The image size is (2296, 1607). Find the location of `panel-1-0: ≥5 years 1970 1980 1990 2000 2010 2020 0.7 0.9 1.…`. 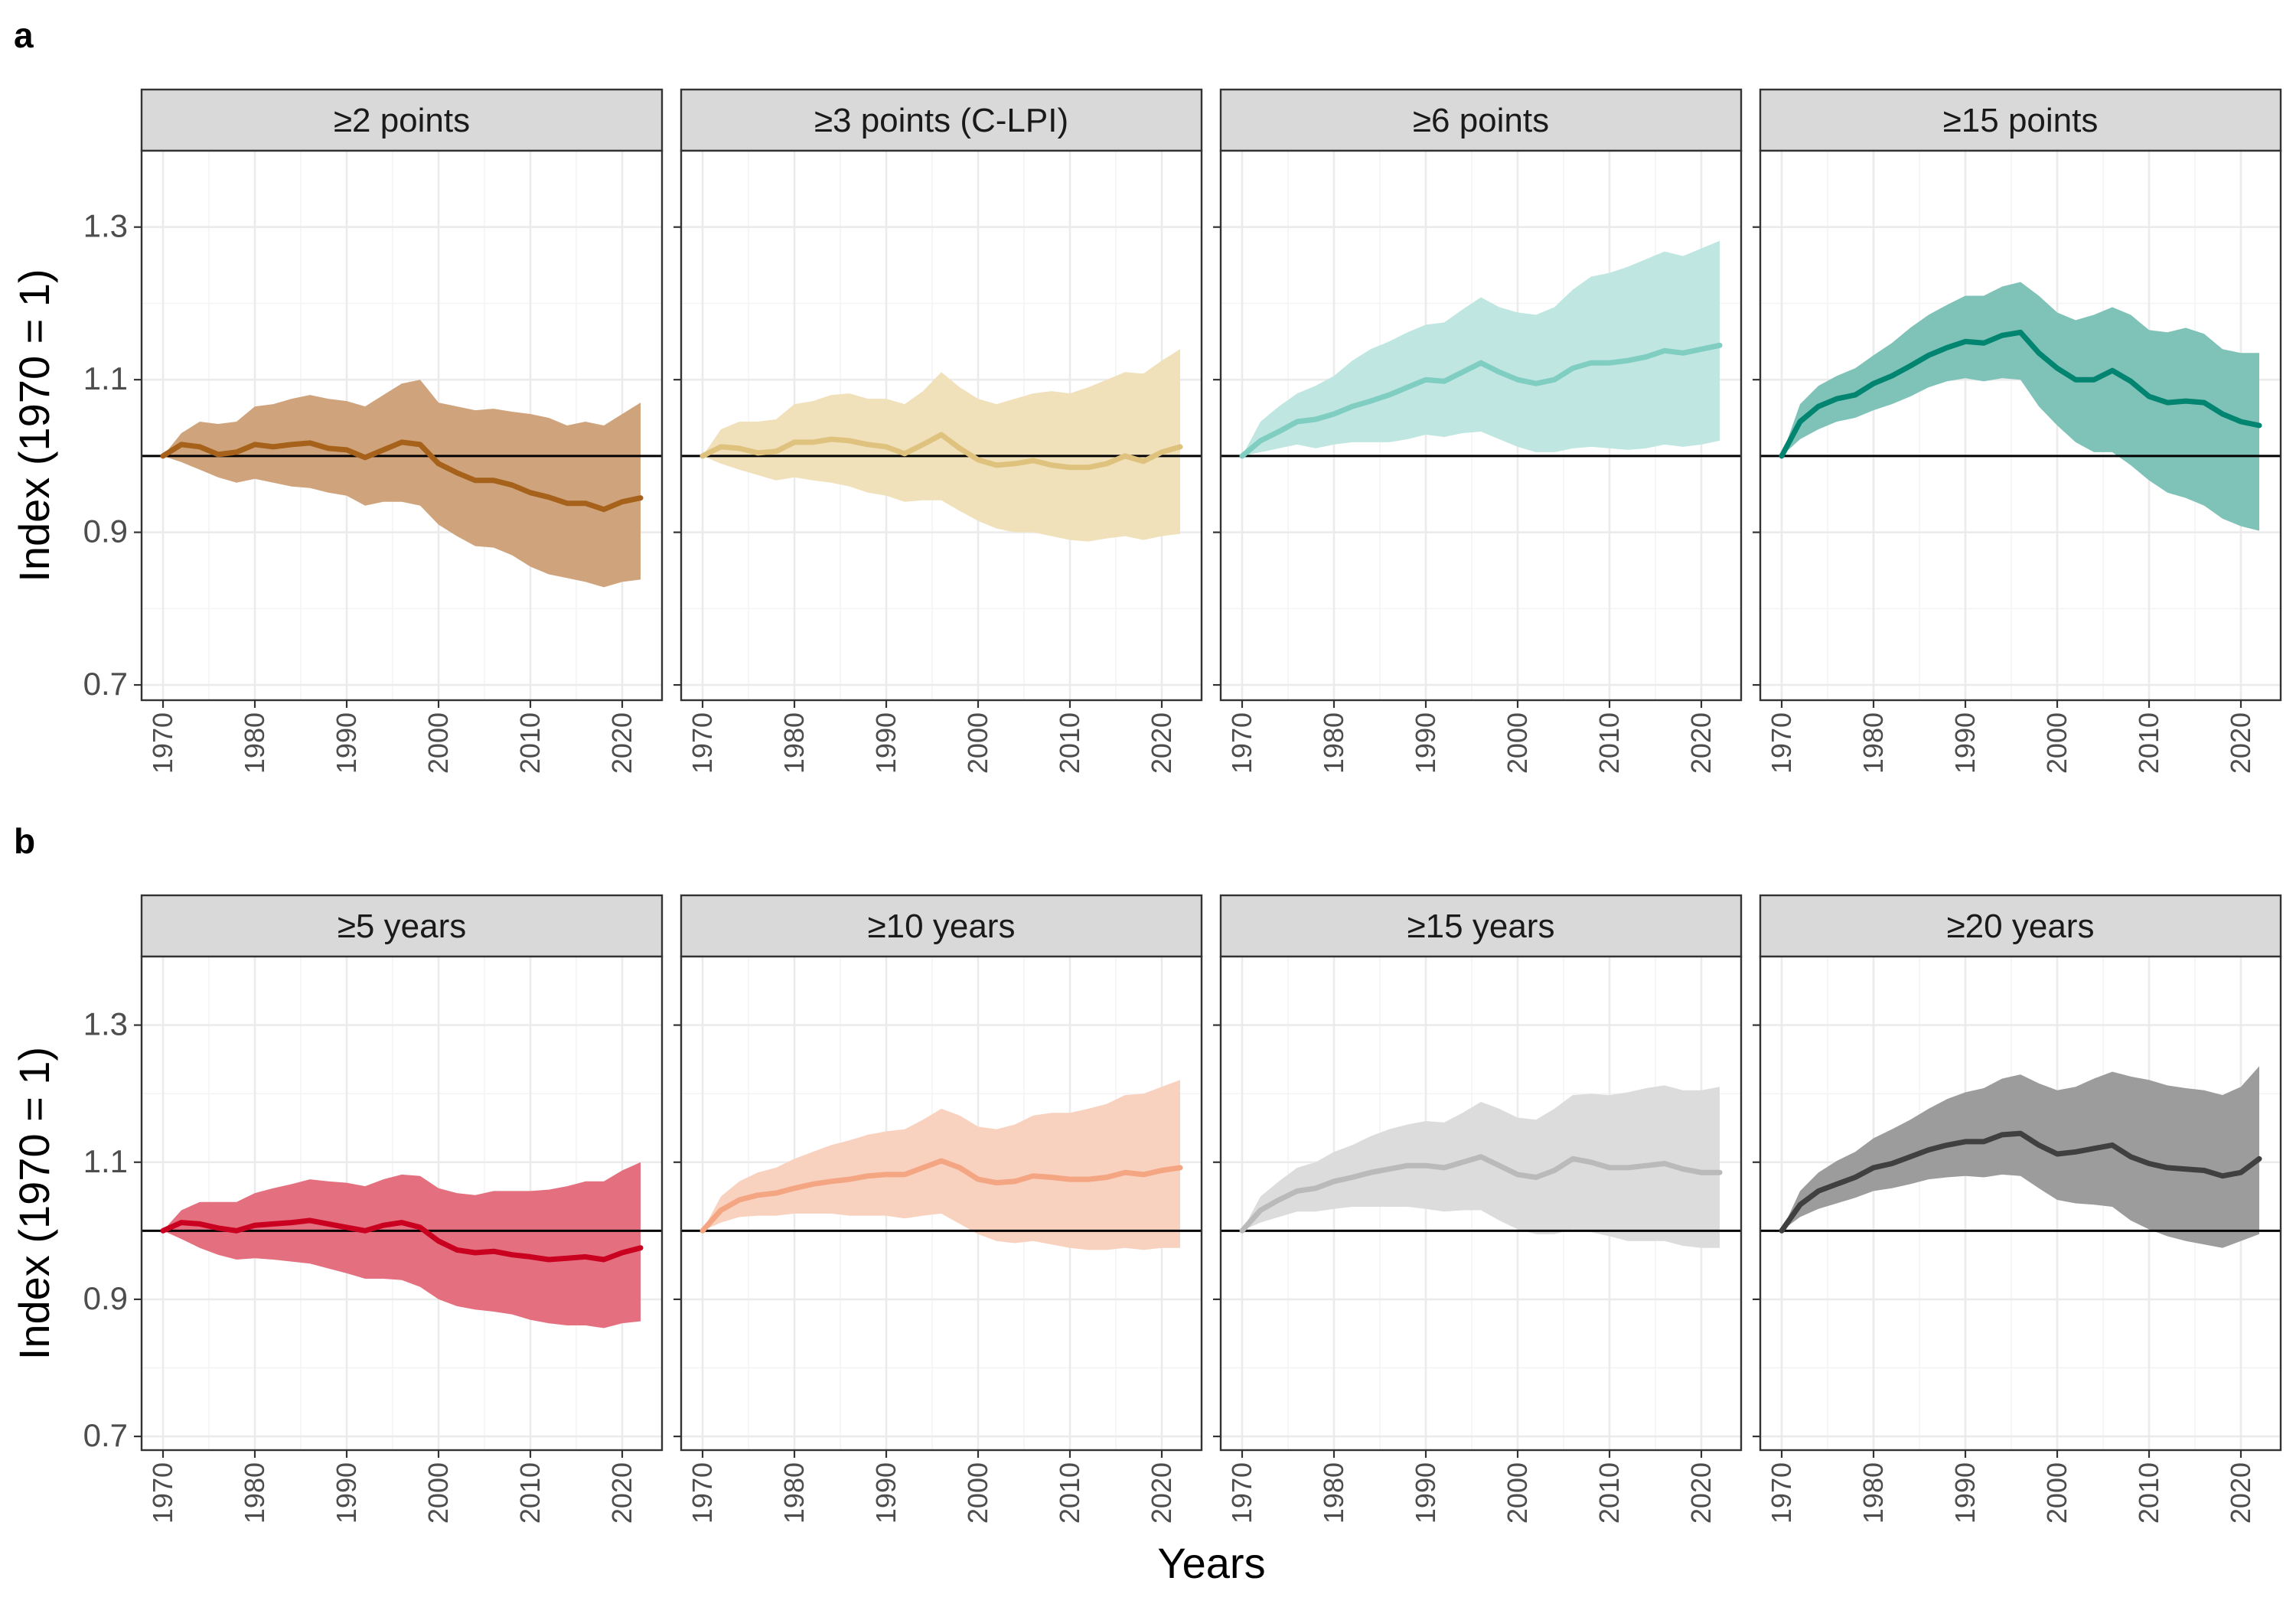

panel-1-0: ≥5 years 1970 1980 1990 2000 2010 2020 0.7 0.9 1.… is located at coordinates (373, 1209).